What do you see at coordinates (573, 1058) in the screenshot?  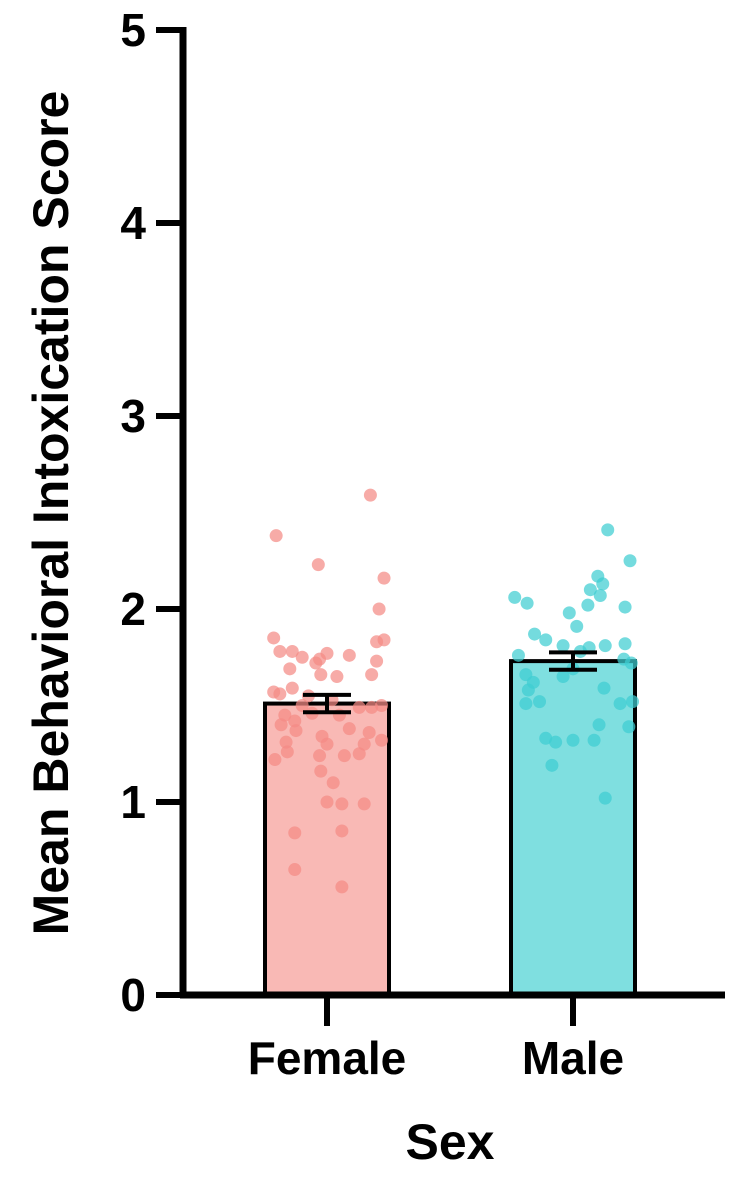 I see `x-tick-label-male: Male` at bounding box center [573, 1058].